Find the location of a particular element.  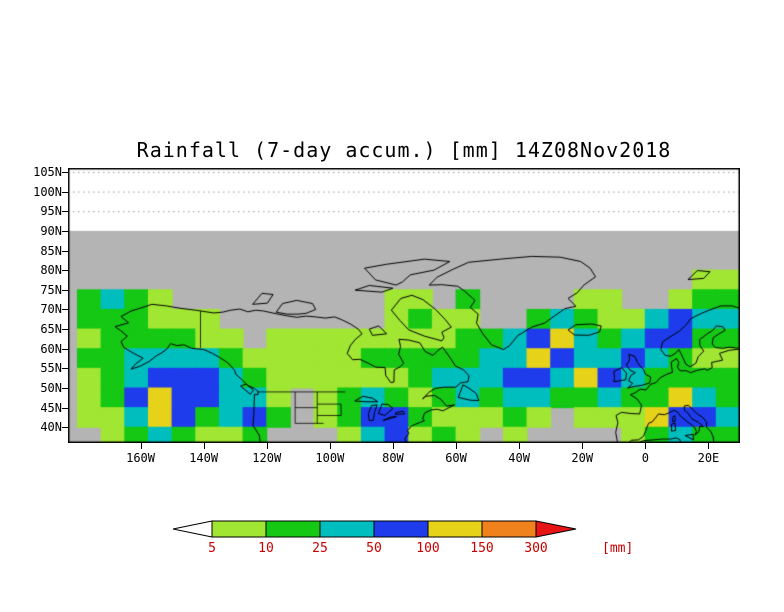

y-axis-label: 75N is located at coordinates (51, 289).